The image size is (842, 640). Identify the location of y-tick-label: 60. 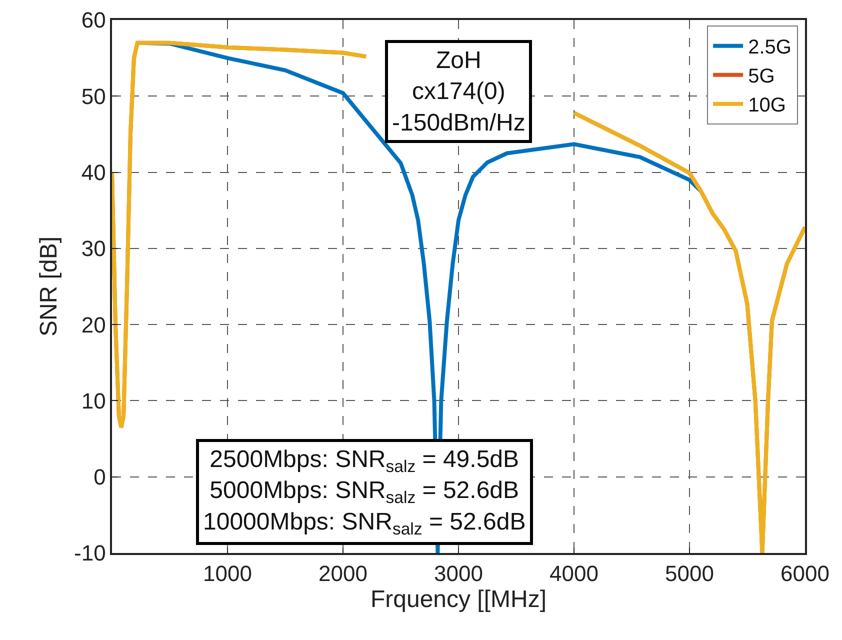
(93, 20).